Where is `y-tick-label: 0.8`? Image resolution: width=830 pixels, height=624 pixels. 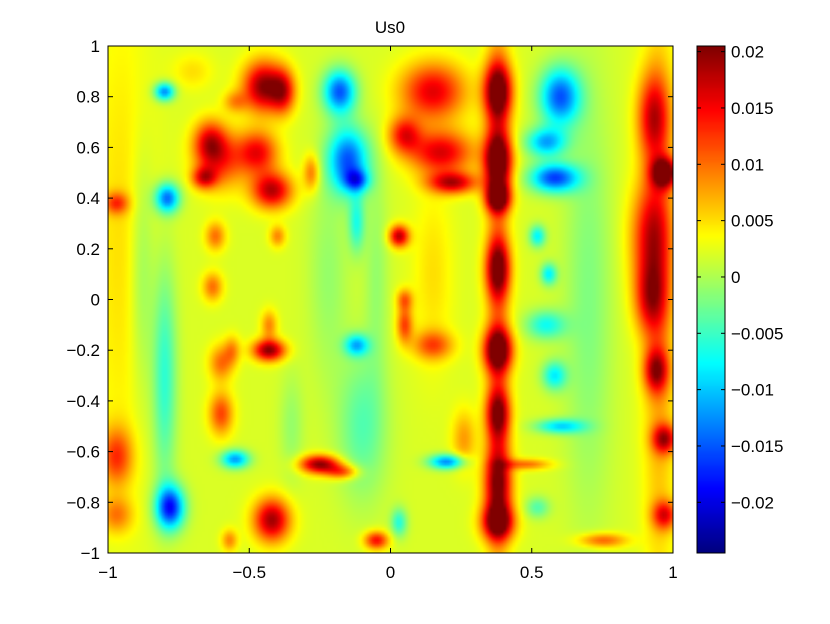
y-tick-label: 0.8 is located at coordinates (88, 97).